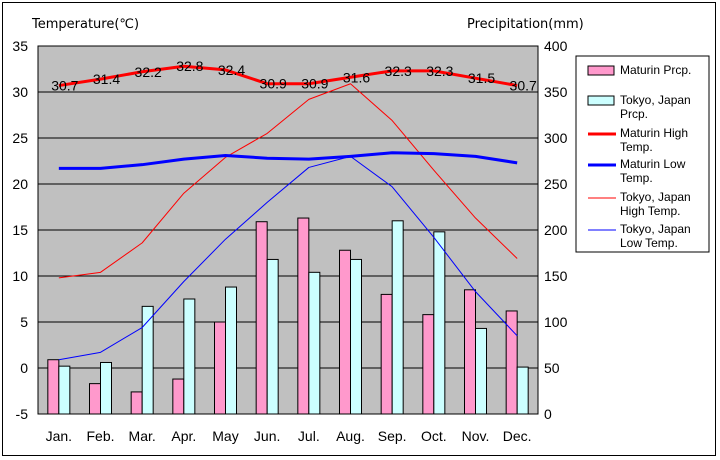  What do you see at coordinates (476, 436) in the screenshot?
I see `x-tick-label: Nov.` at bounding box center [476, 436].